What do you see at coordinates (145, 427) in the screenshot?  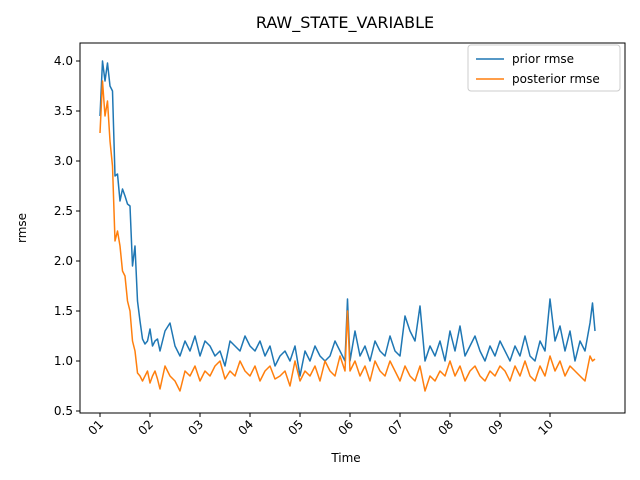 I see `x-tick-label: 02` at bounding box center [145, 427].